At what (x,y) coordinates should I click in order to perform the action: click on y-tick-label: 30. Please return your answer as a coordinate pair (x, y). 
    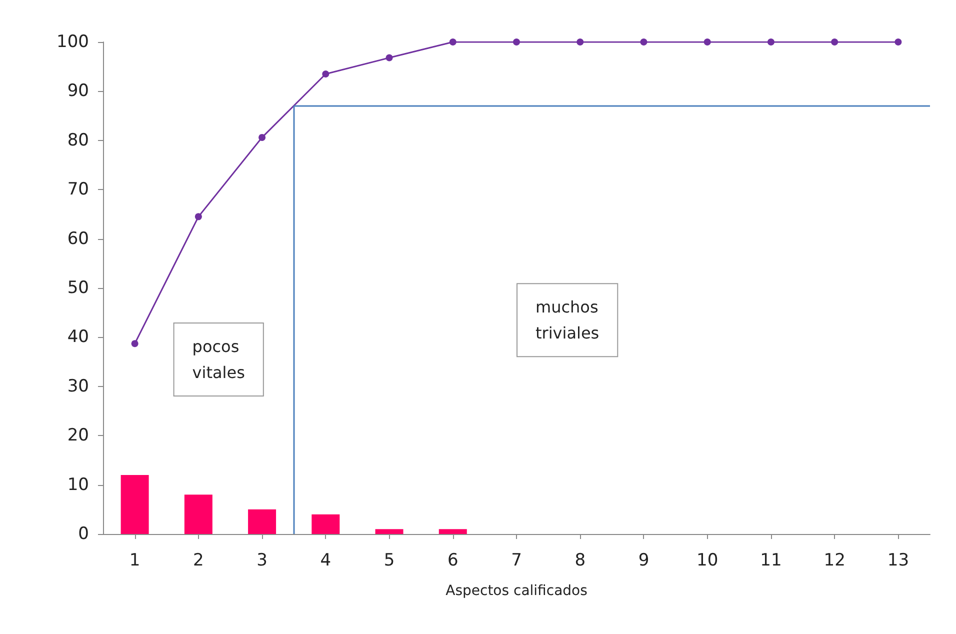
    Looking at the image, I should click on (78, 386).